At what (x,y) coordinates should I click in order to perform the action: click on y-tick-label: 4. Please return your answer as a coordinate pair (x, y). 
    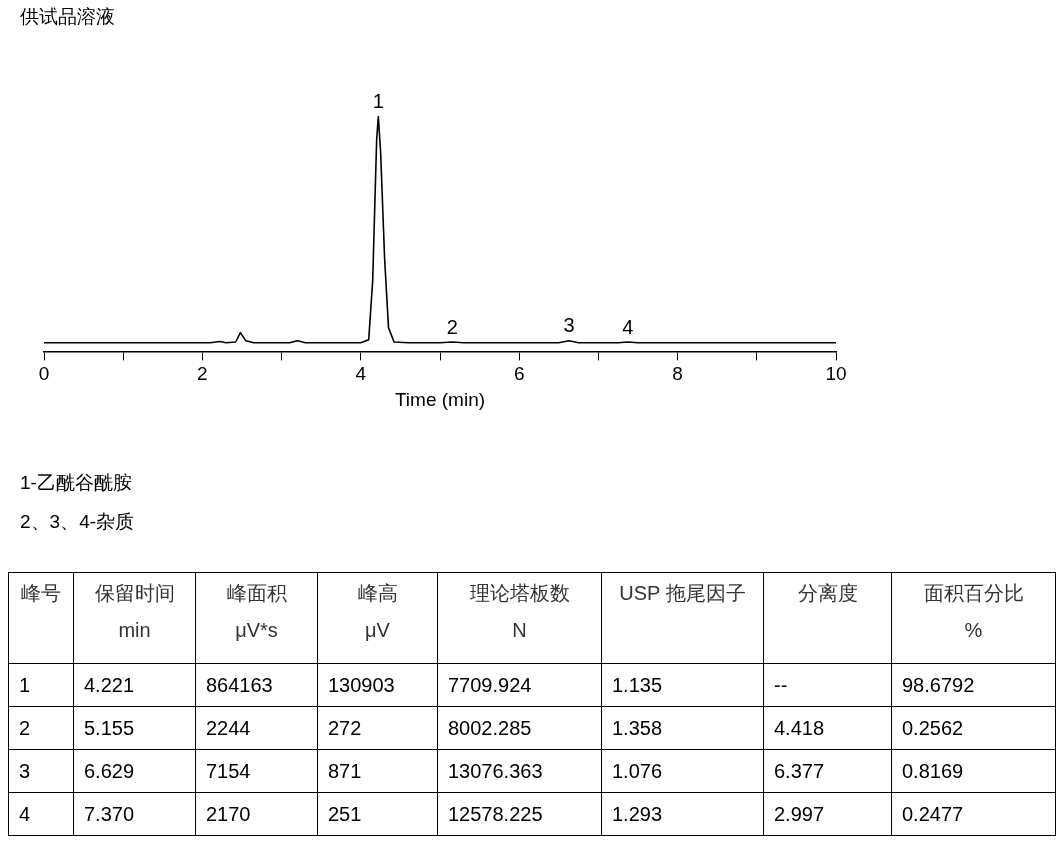
    Looking at the image, I should click on (41, 814).